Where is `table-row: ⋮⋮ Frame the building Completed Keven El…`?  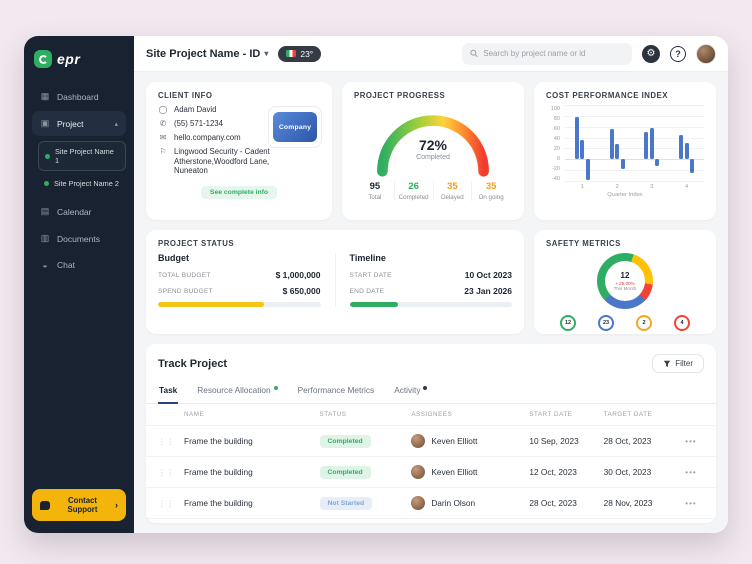
table-row: ⋮⋮ Frame the building Completed Keven El… is located at coordinates (431, 441).